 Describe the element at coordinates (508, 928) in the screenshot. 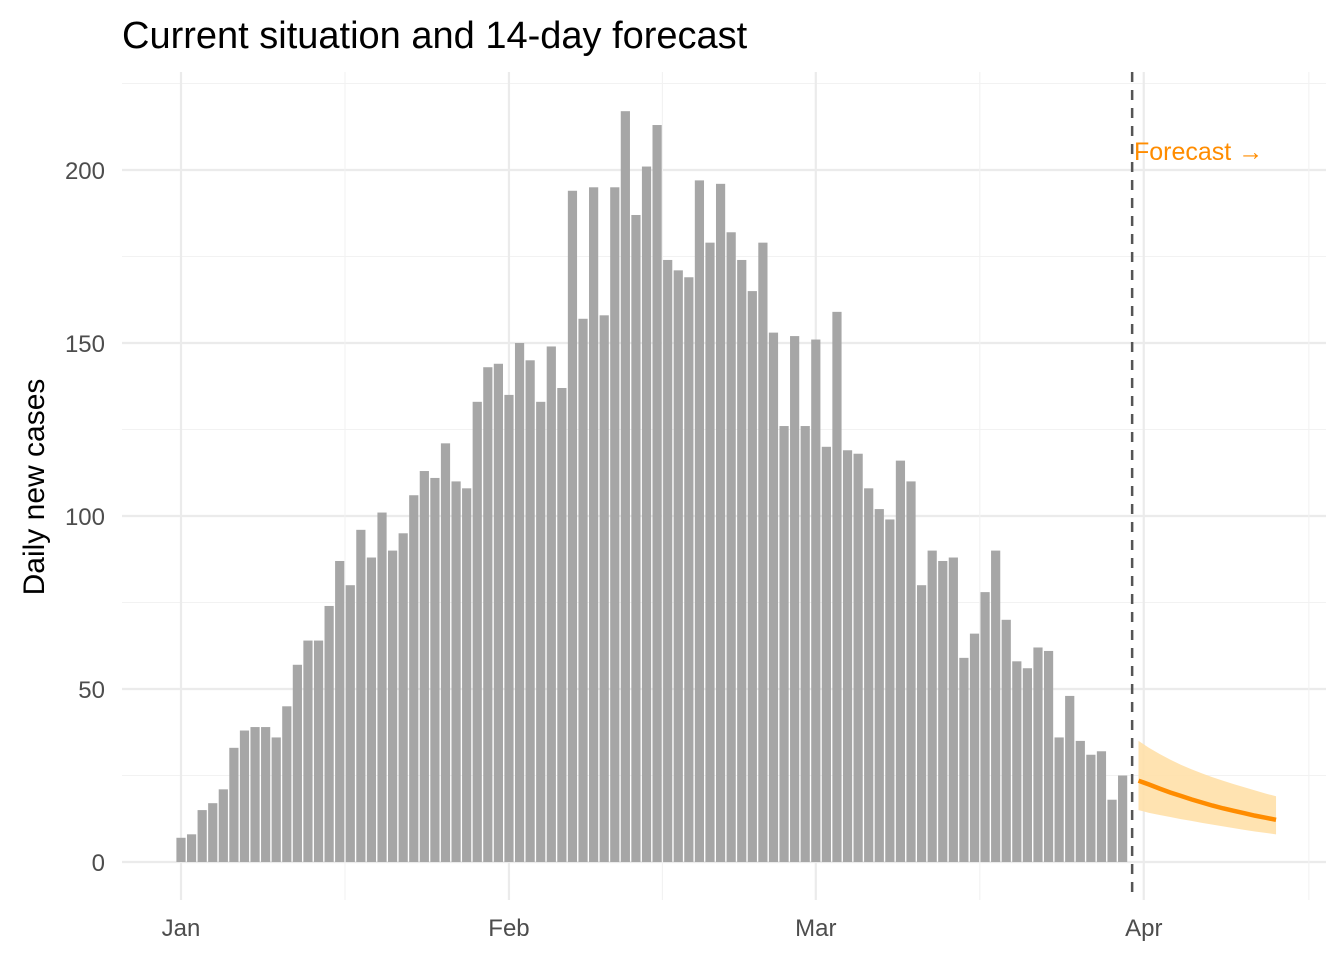

I see `x-tick-label: Feb` at that location.